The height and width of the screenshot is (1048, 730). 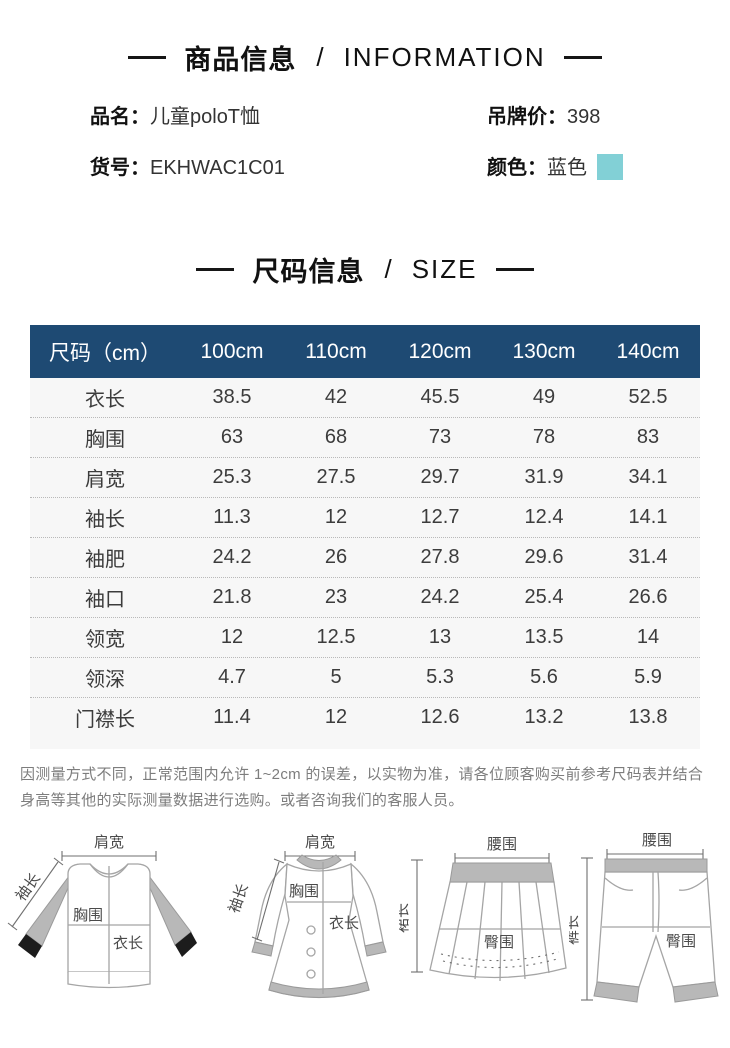 I want to click on cell-value: 21.8, so click(x=232, y=597).